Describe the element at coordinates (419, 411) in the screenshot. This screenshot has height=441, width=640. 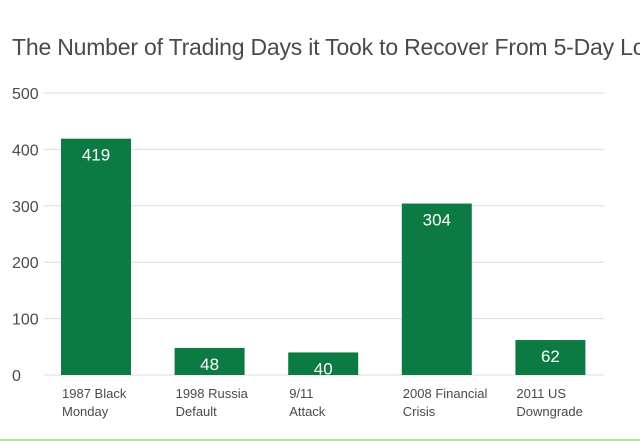
I see `x-tick-label: Crisis` at that location.